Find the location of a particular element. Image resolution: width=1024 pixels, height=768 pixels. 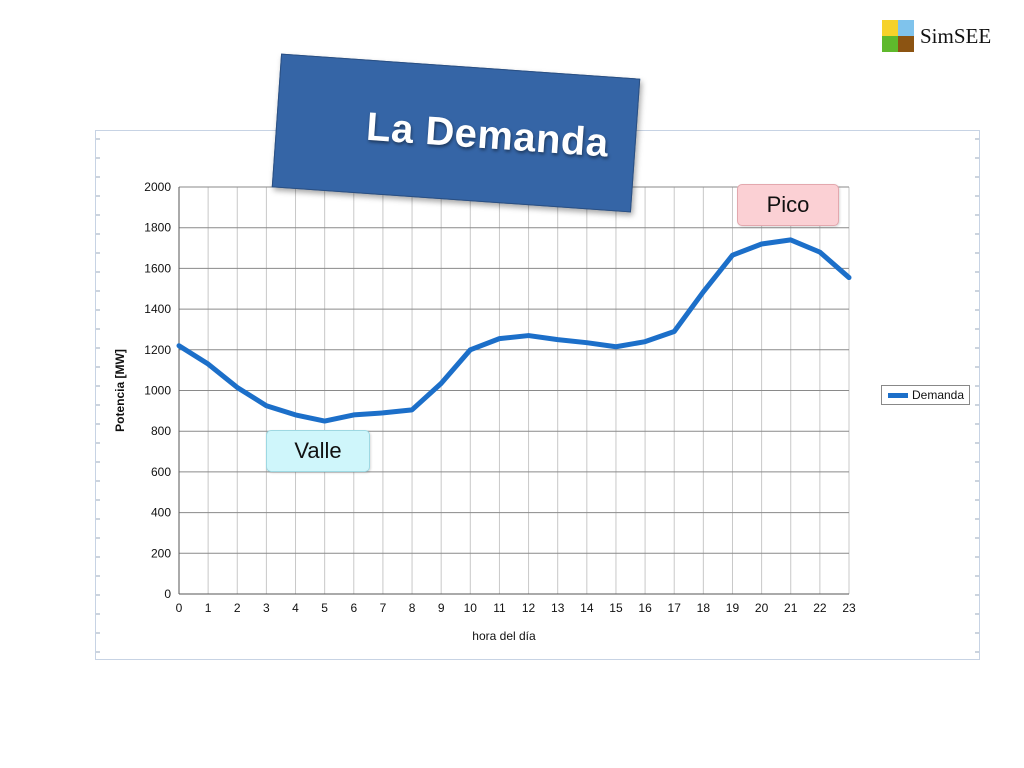

callout-pico: Pico is located at coordinates (788, 205).